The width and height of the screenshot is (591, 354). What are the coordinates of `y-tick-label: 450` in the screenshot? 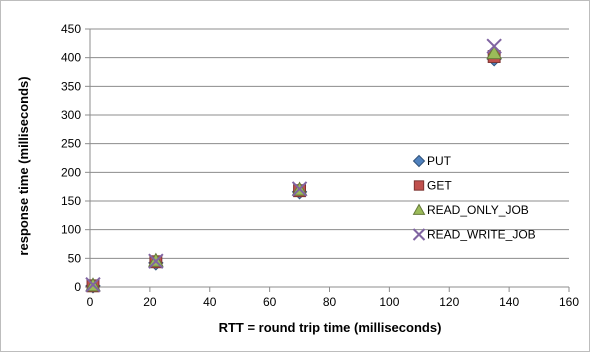 It's located at (71, 29).